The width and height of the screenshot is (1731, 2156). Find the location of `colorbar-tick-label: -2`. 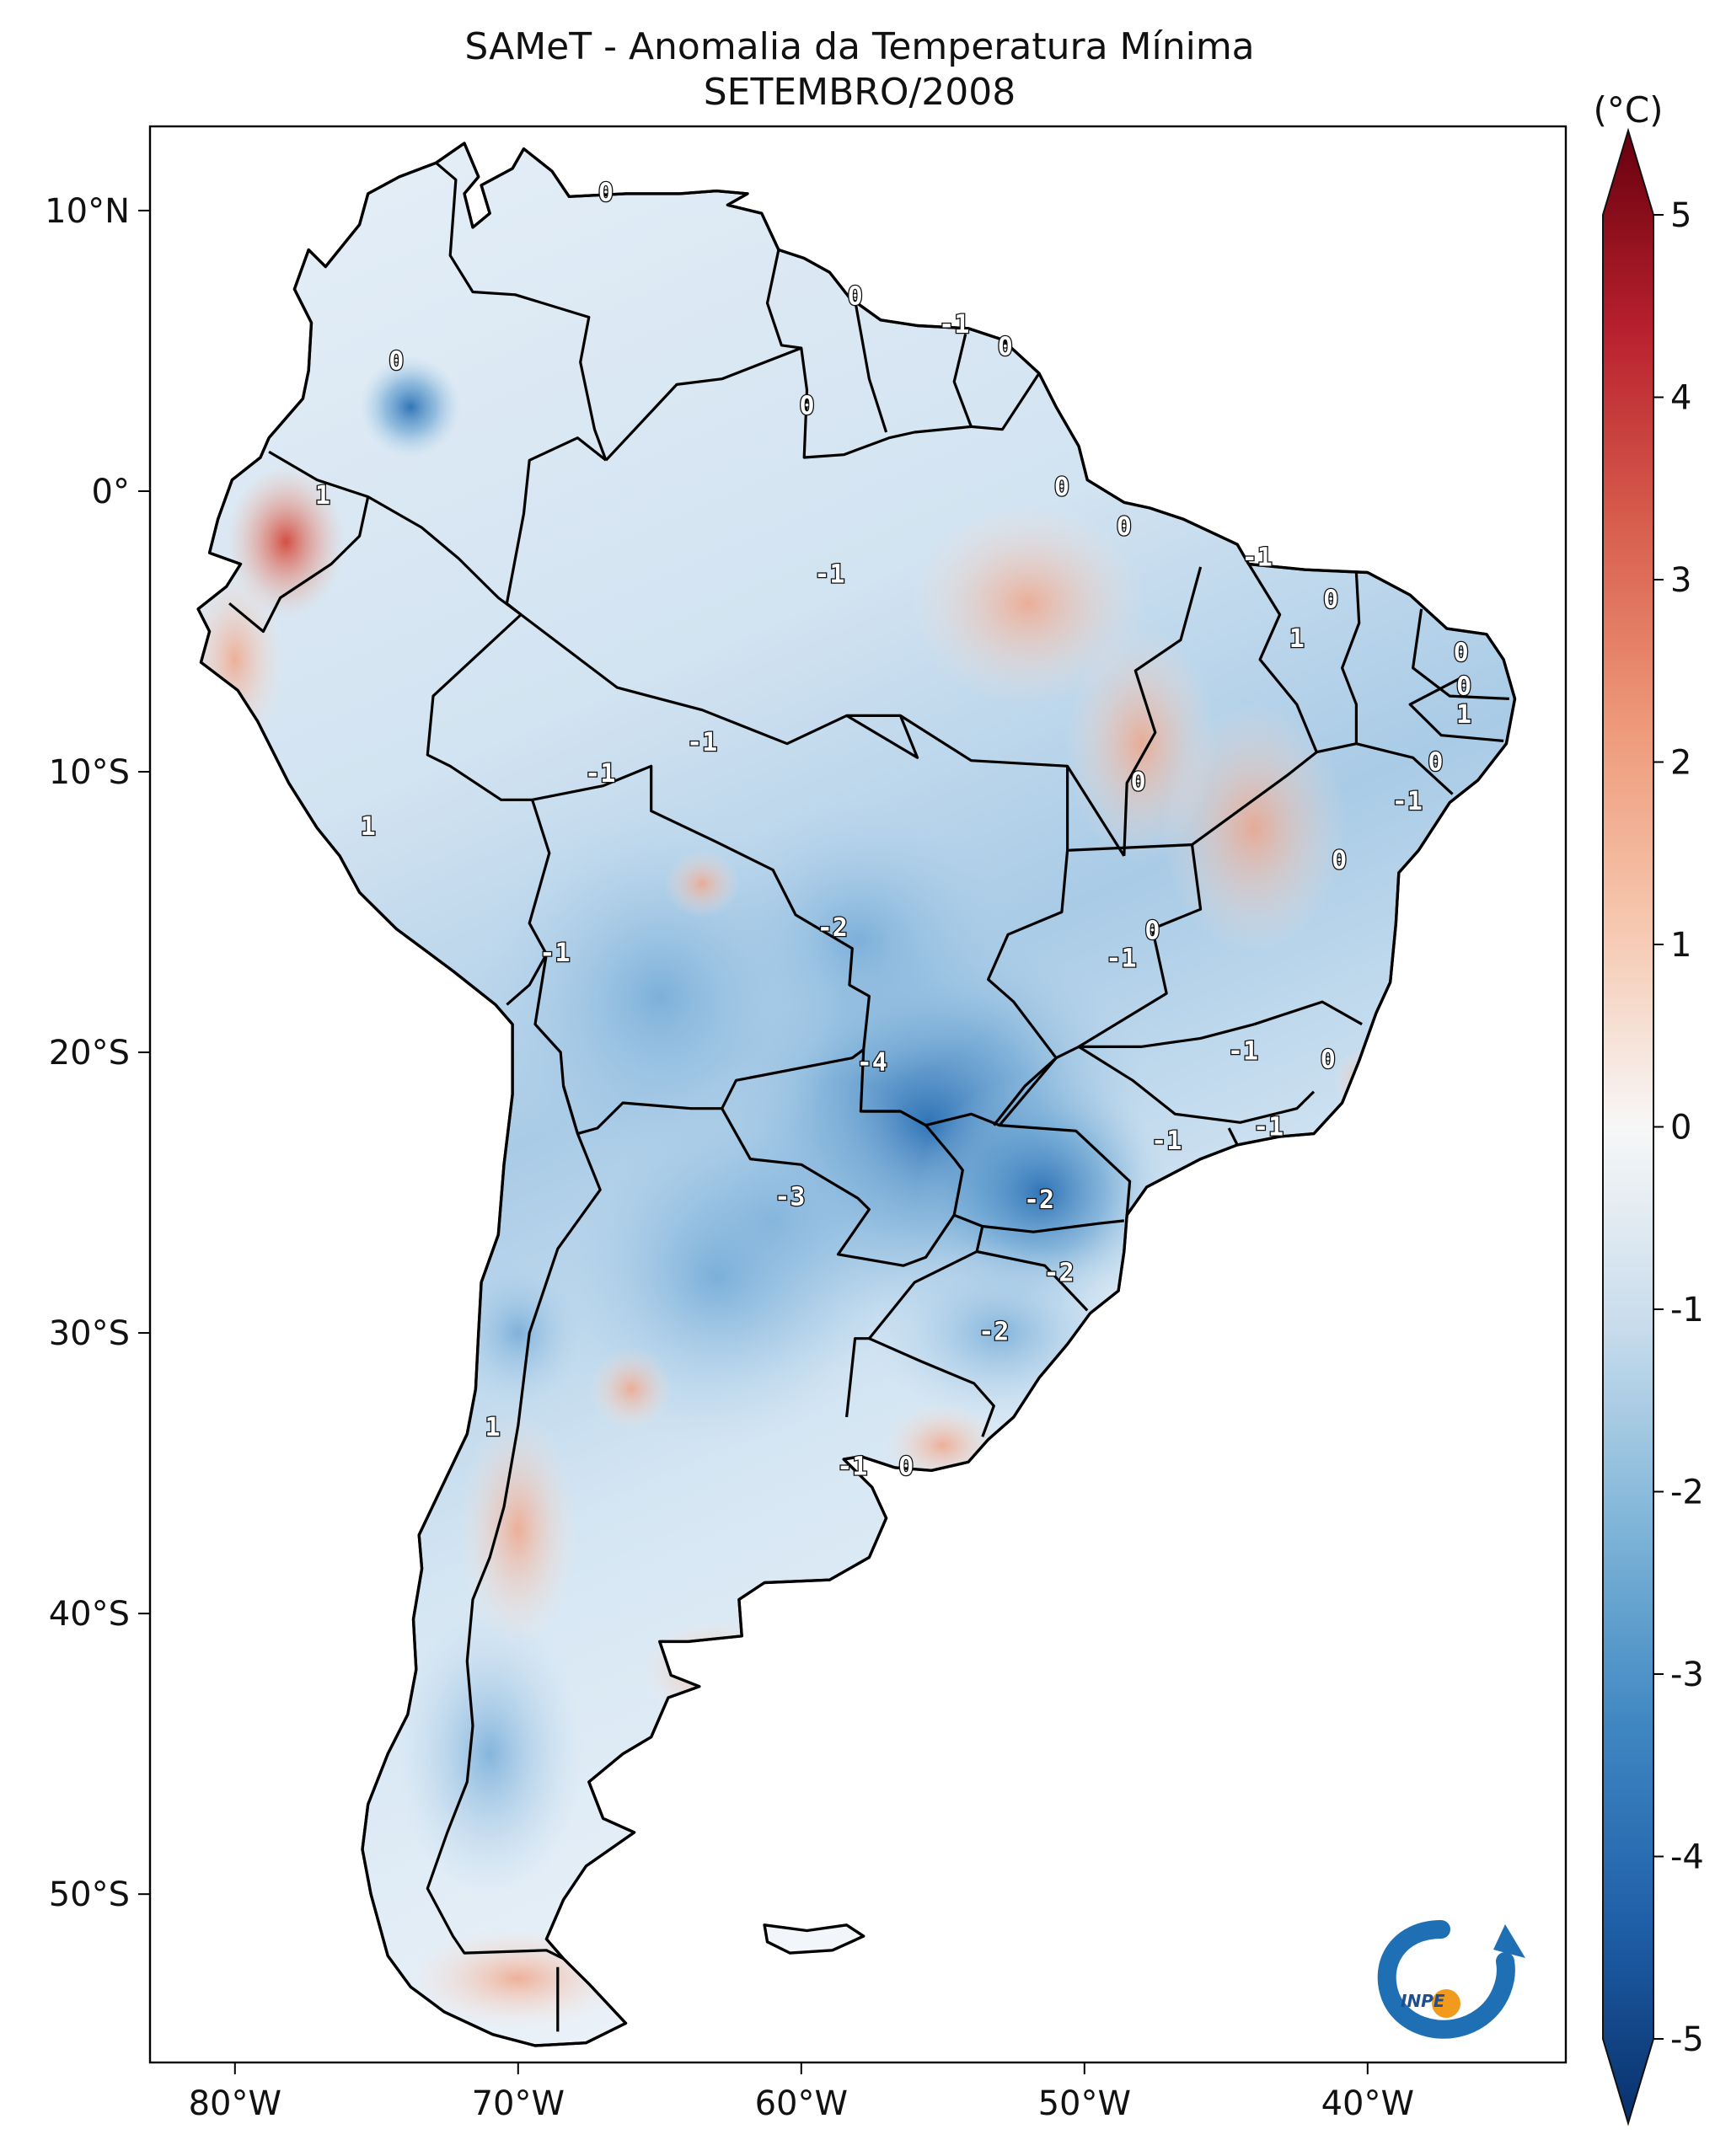

colorbar-tick-label: -2 is located at coordinates (1687, 1493).